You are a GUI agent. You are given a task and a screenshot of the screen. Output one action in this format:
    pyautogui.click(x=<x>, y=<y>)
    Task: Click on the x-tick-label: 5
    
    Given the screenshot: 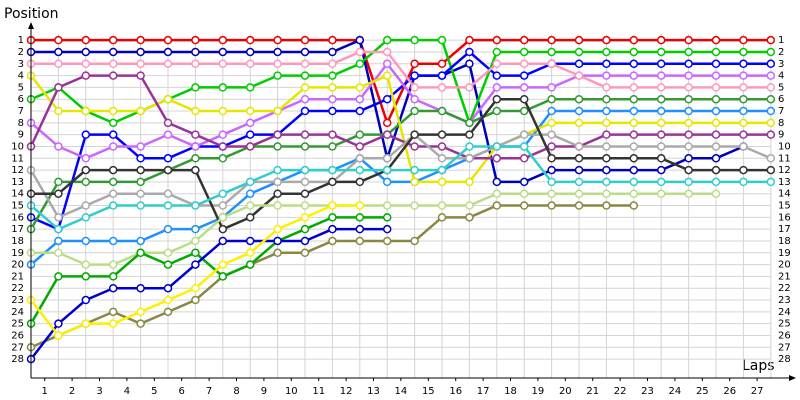 What is the action you would take?
    pyautogui.click(x=154, y=391)
    